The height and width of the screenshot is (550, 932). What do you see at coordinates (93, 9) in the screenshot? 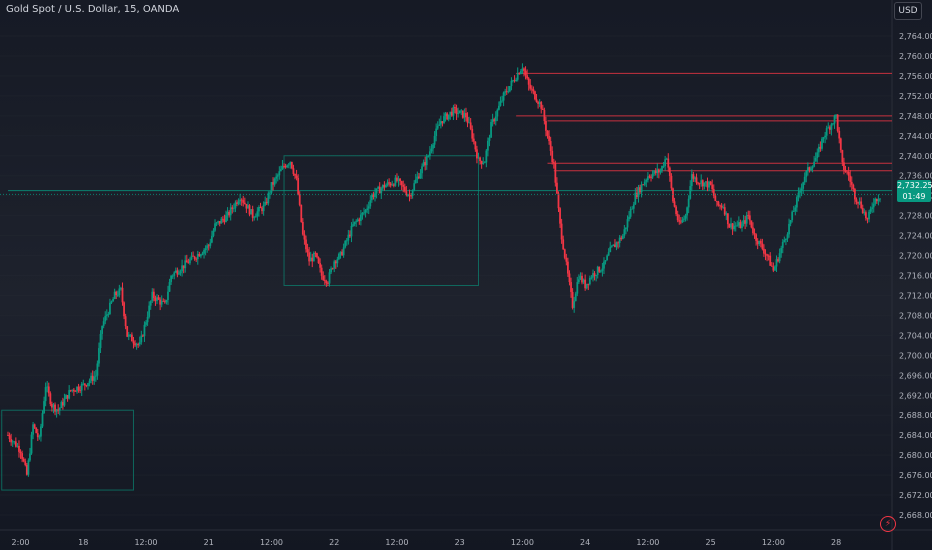
I see `chart-title: Gold Spot / U.S. Dollar, 15, OANDA` at bounding box center [93, 9].